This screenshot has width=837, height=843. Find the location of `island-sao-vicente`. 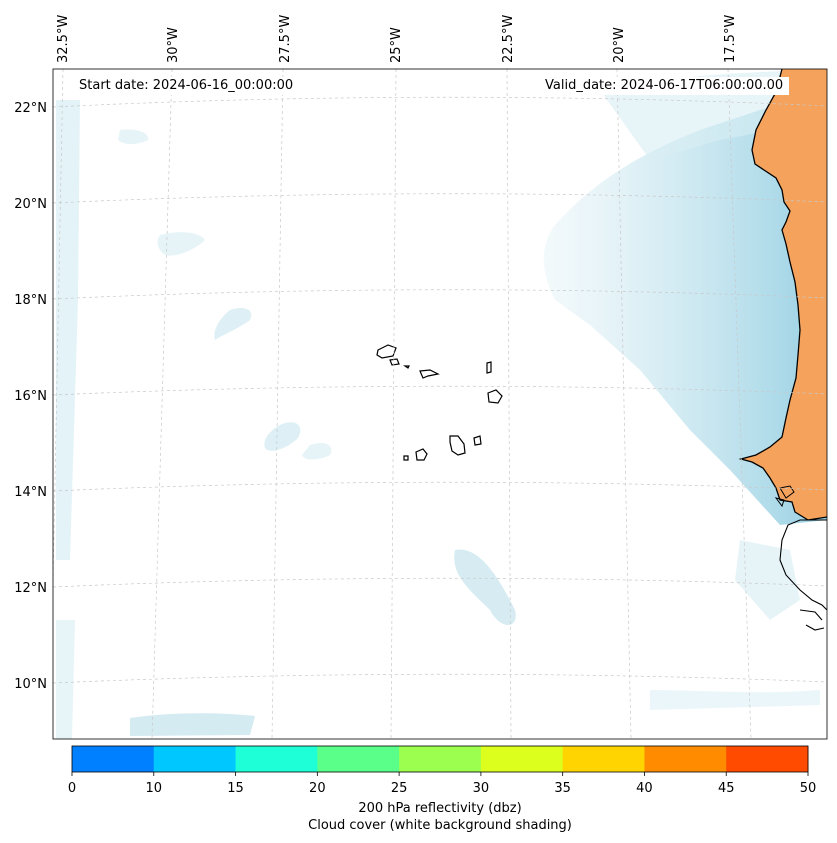

island-sao-vicente is located at coordinates (394, 362).